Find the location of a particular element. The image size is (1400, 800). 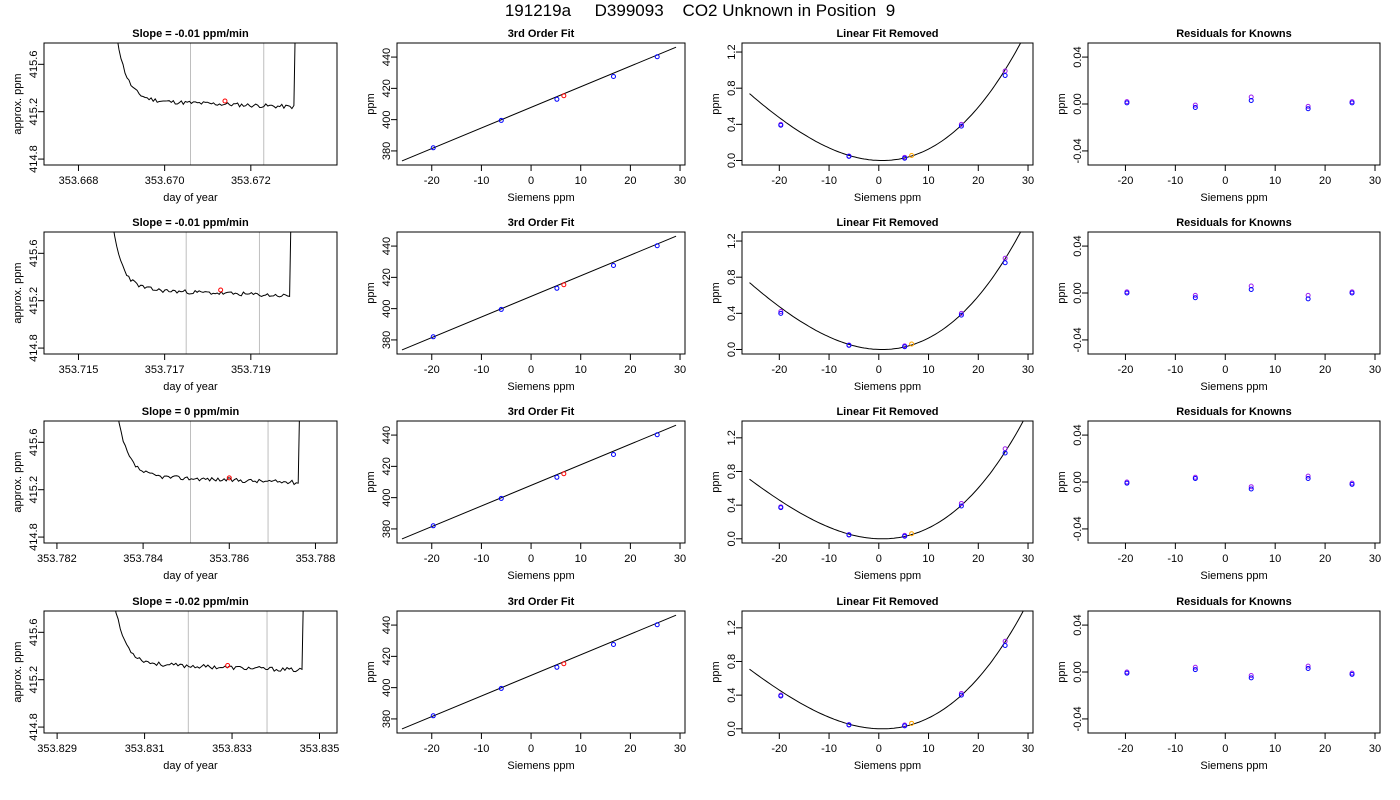

y-tick-label: 0.00 is located at coordinates (1078, 671).